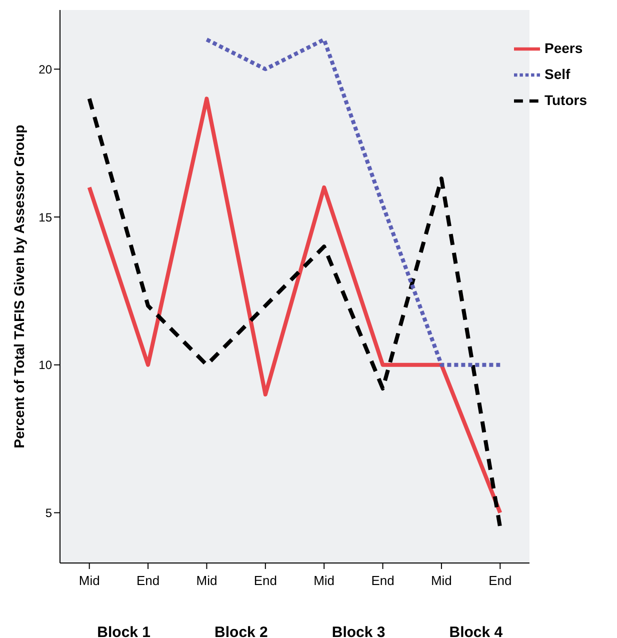 The image size is (617, 638). Describe the element at coordinates (359, 631) in the screenshot. I see `text: Block 3` at that location.